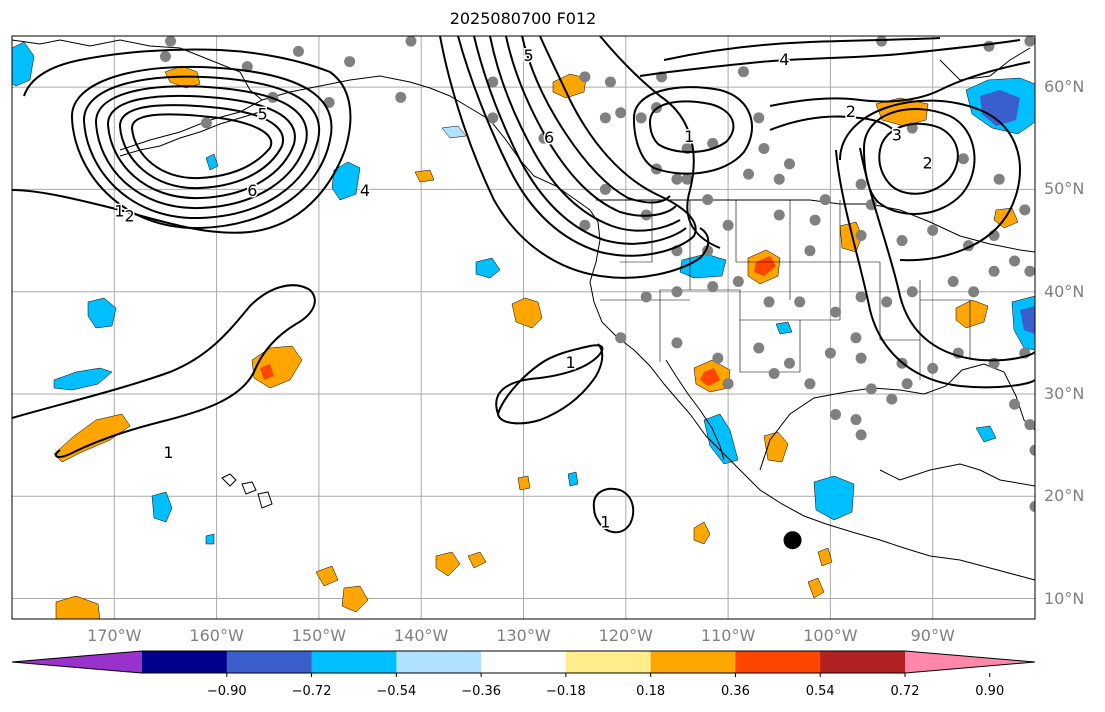  Describe the element at coordinates (625, 635) in the screenshot. I see `longitude-label: 120°W` at that location.